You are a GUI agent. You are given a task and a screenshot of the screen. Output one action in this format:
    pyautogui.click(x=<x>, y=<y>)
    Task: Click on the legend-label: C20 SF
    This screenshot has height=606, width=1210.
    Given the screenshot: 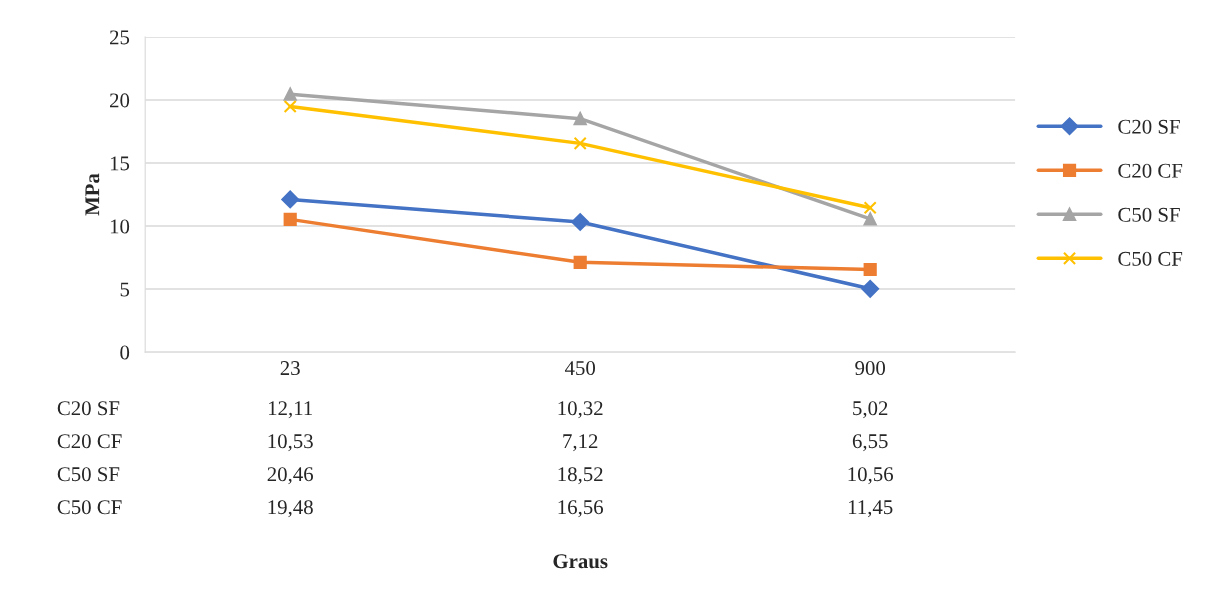 What is the action you would take?
    pyautogui.click(x=1149, y=126)
    